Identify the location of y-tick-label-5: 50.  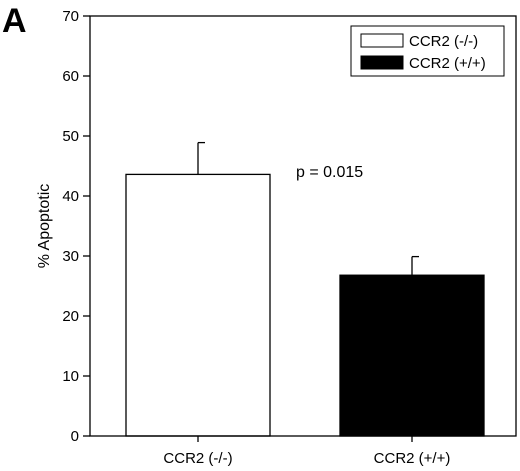
(70, 136).